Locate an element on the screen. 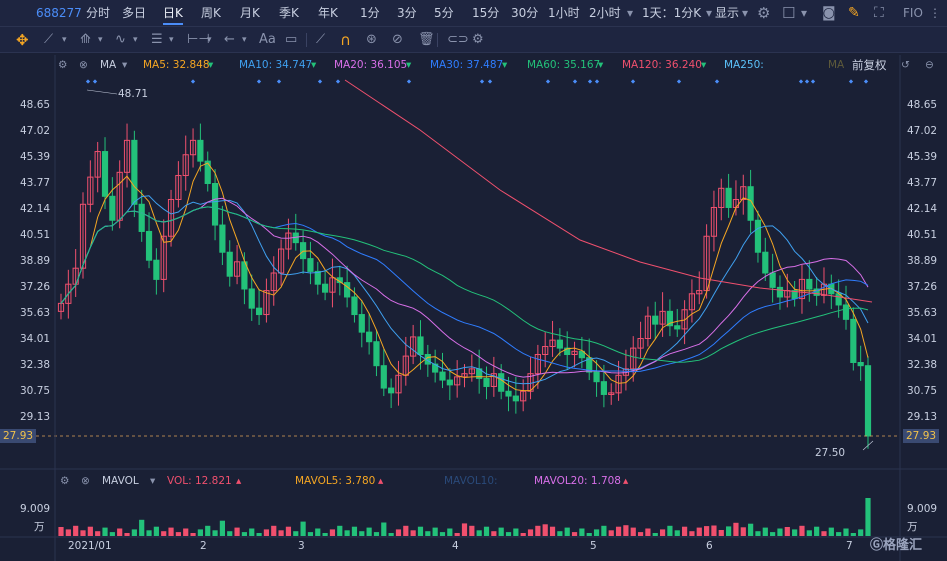 This screenshot has height=561, width=947. lock-drawings-icon: ⊛ is located at coordinates (371, 39).